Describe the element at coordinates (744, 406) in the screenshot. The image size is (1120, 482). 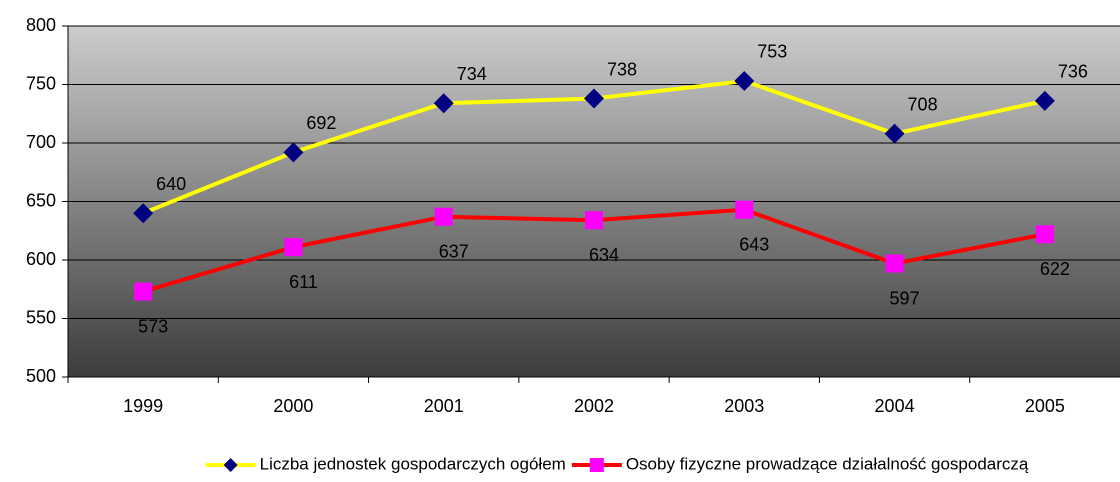
I see `x-tick-label: 2003` at that location.